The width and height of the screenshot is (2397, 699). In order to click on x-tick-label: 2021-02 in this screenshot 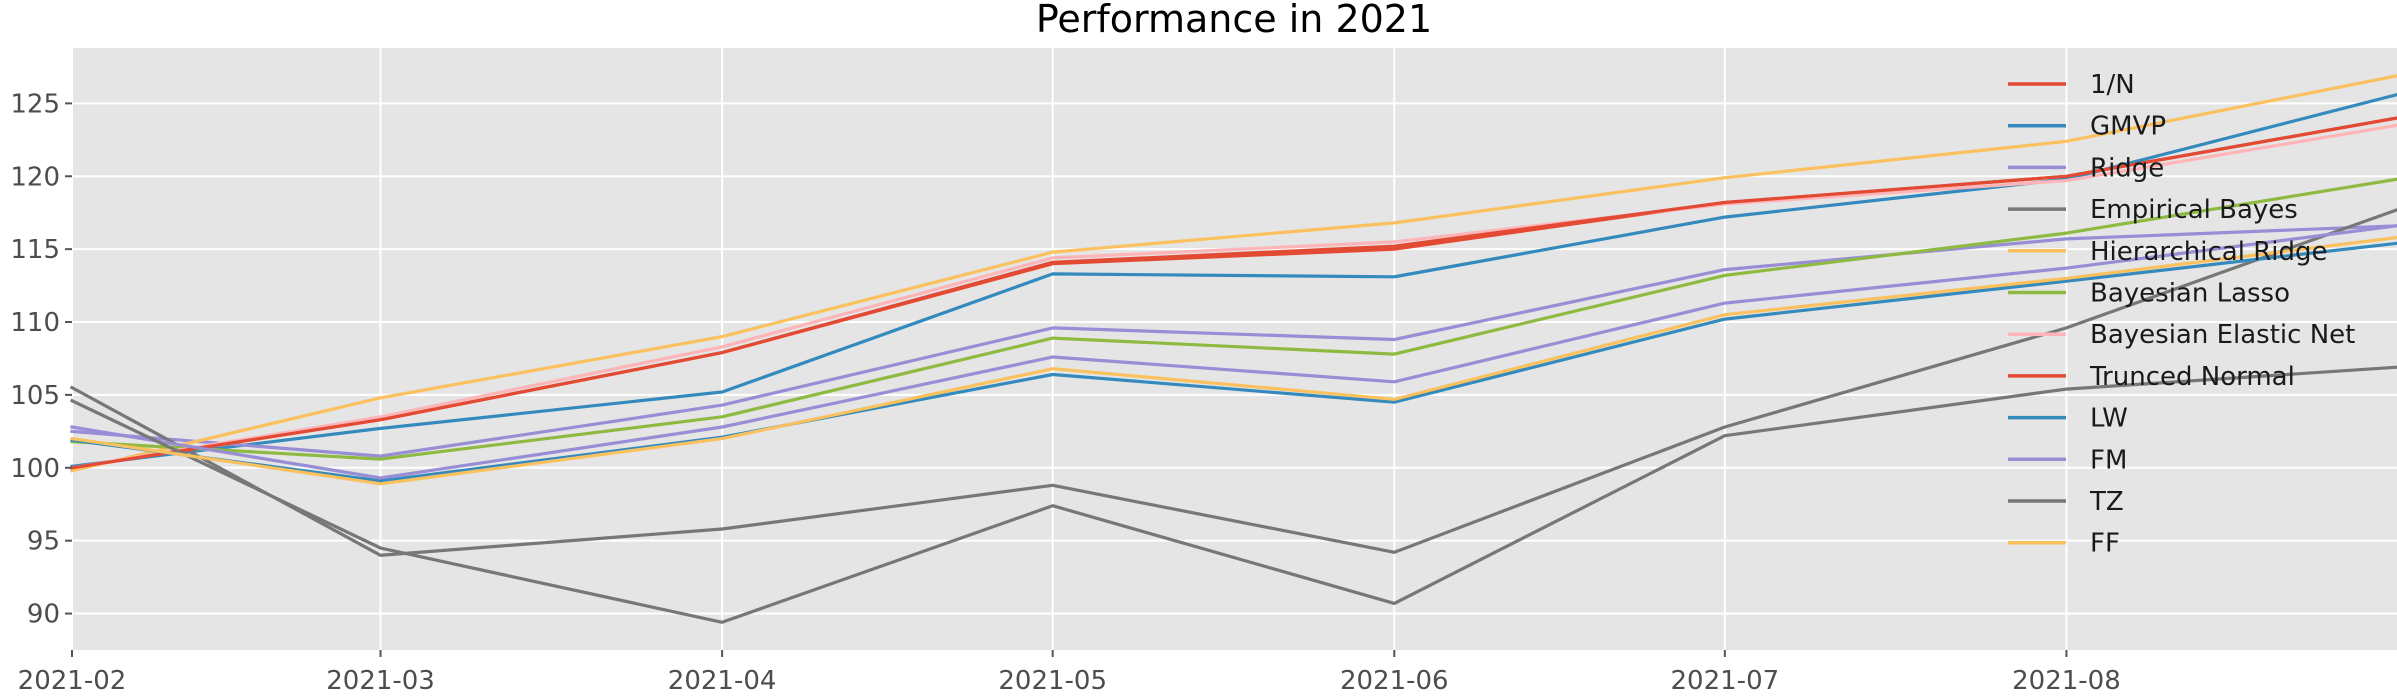, I will do `click(72, 681)`.